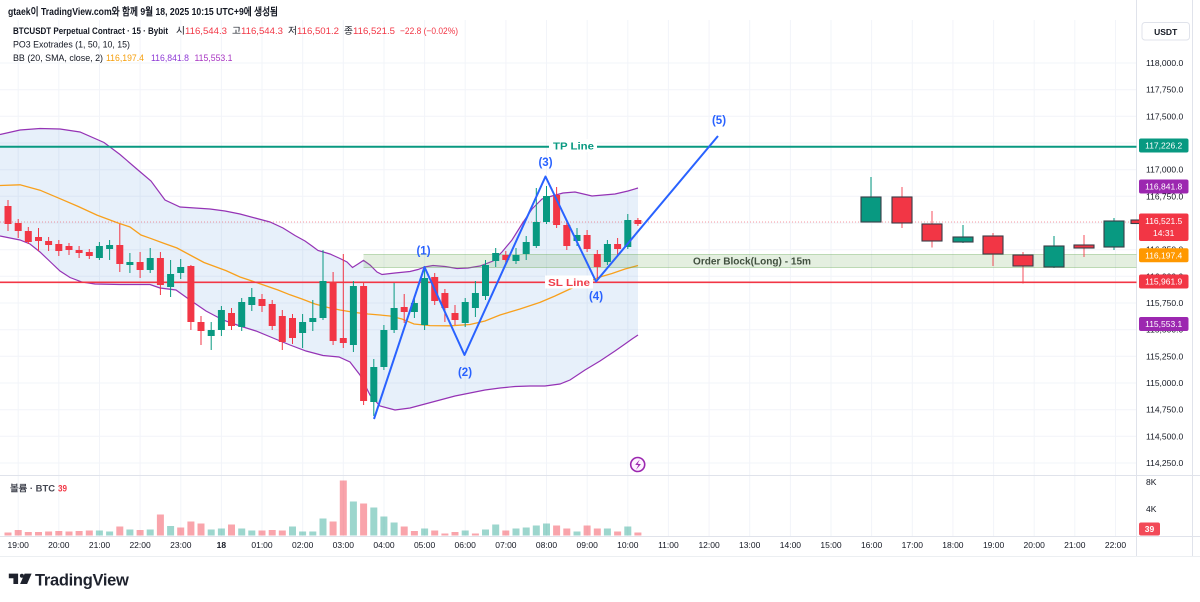 Image resolution: width=1200 pixels, height=602 pixels. Describe the element at coordinates (318, 31) in the screenshot. I see `svg-text: 116,501.2` at that location.